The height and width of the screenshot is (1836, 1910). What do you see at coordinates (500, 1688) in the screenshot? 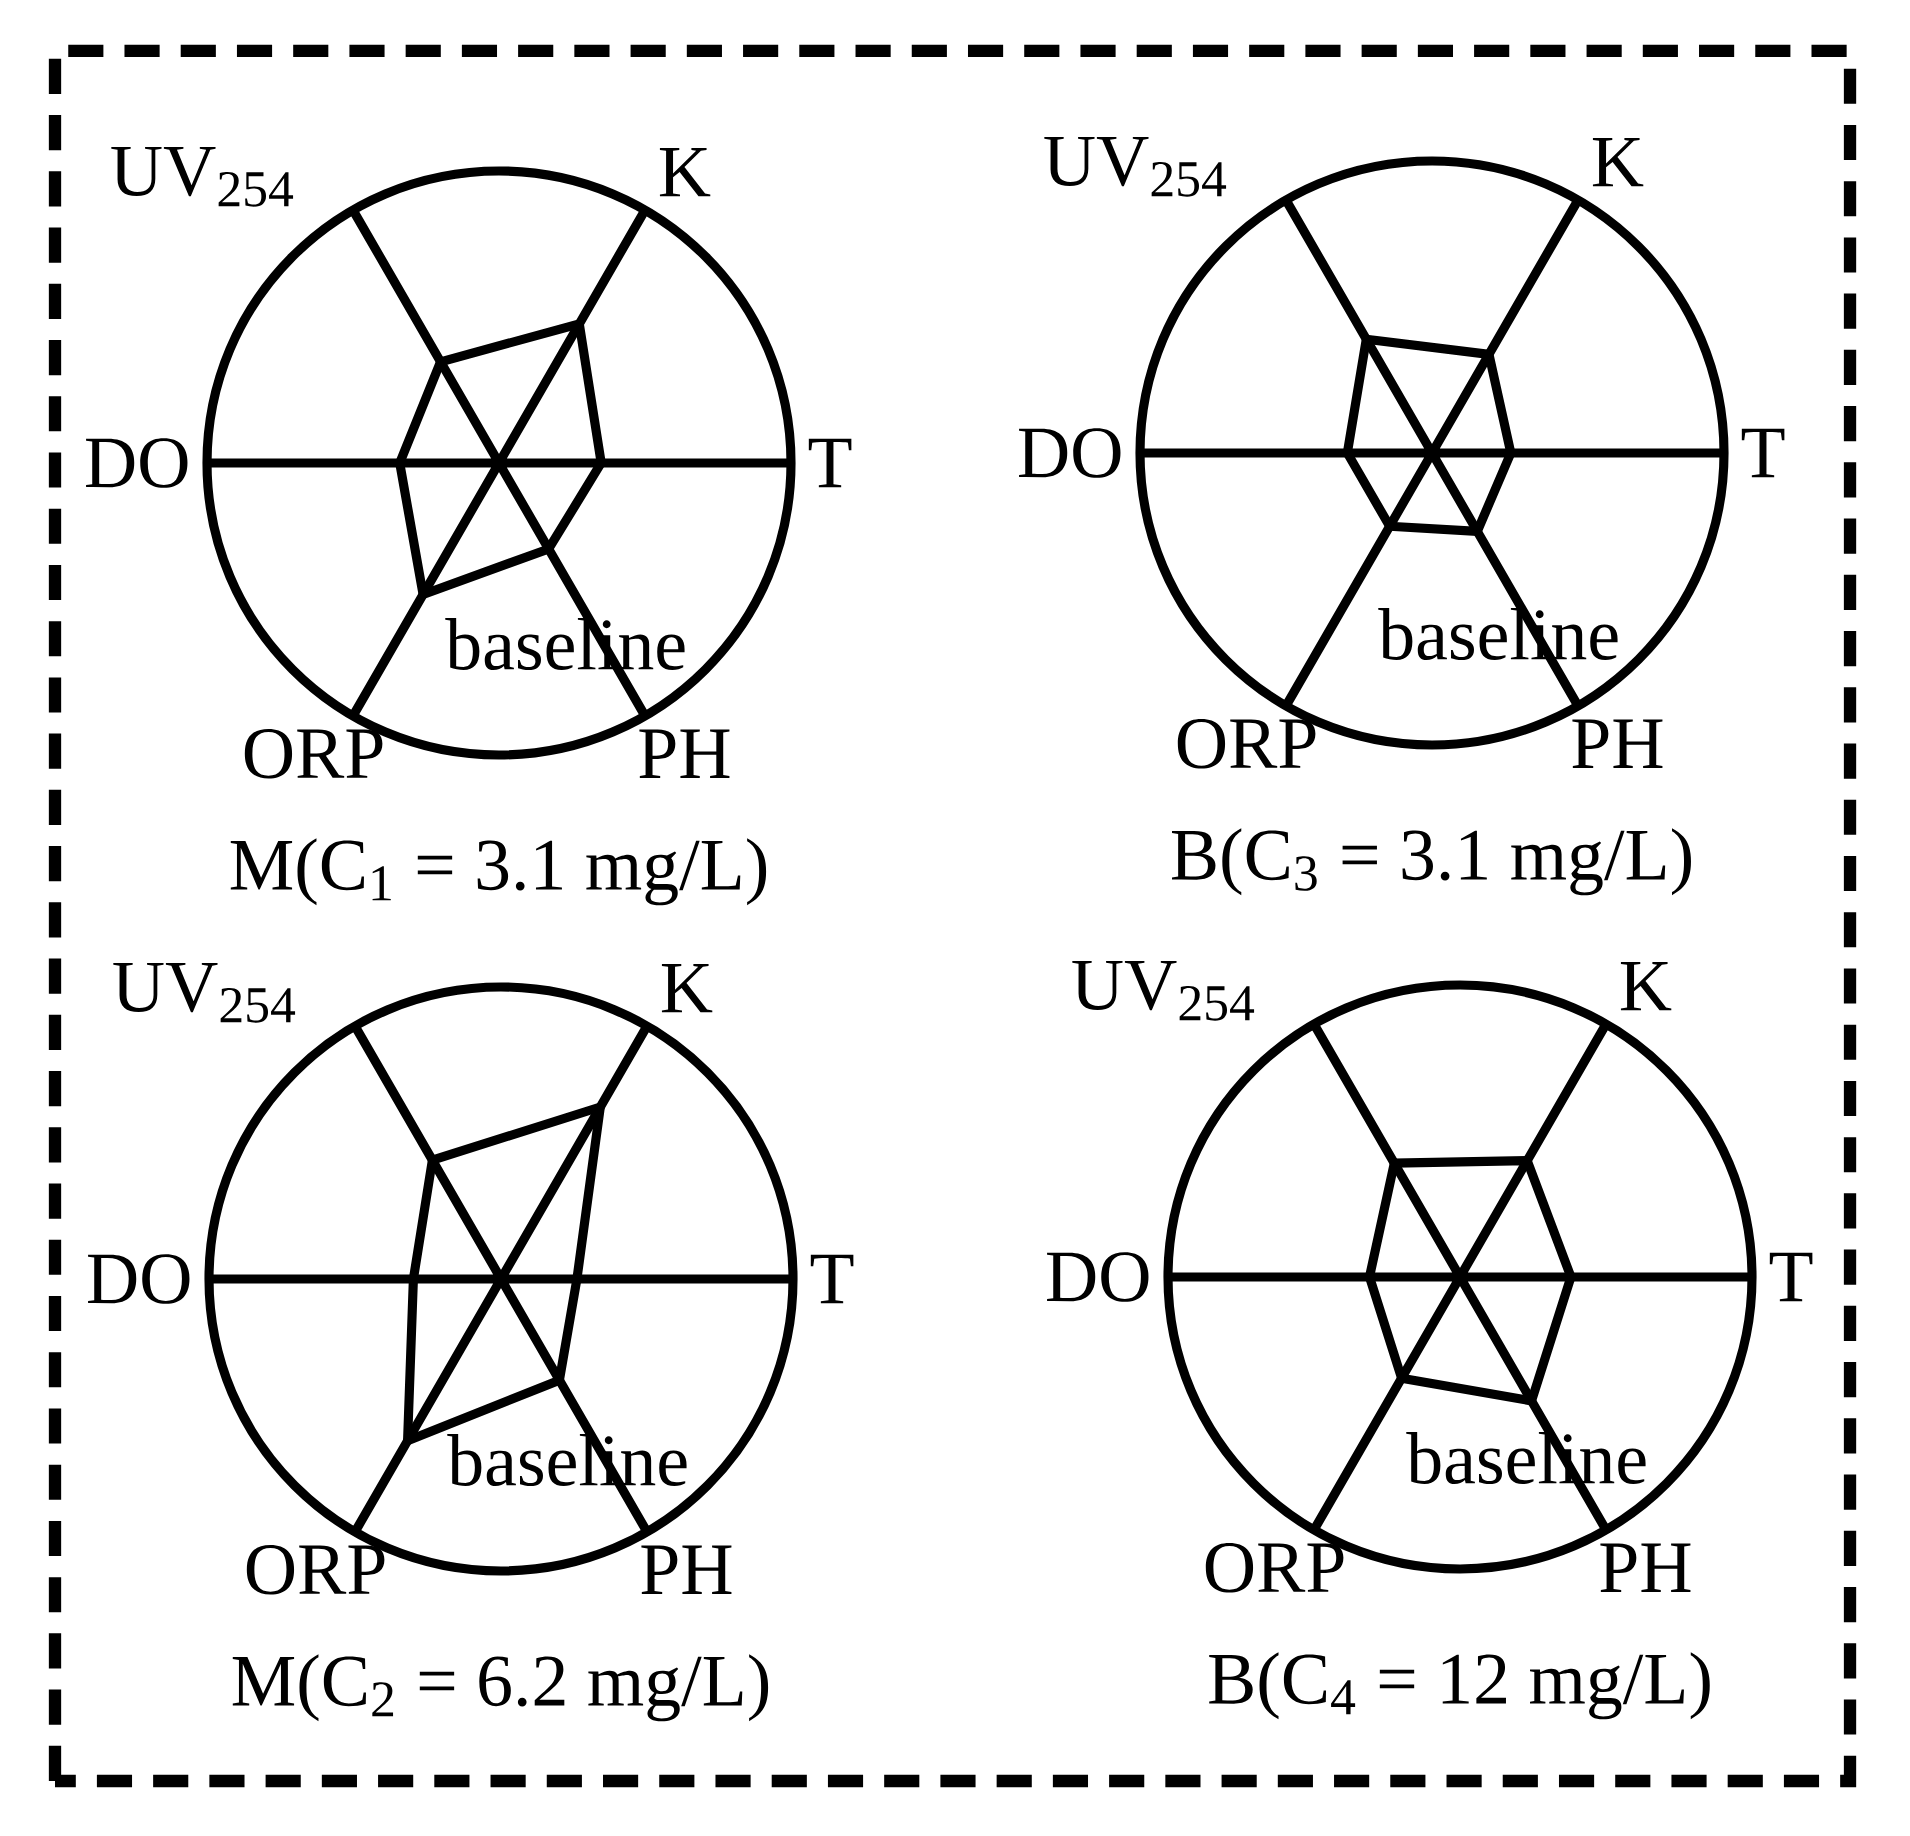
I see `text: M(C$_{2}$ = 6.2 mg/L)` at bounding box center [500, 1688].